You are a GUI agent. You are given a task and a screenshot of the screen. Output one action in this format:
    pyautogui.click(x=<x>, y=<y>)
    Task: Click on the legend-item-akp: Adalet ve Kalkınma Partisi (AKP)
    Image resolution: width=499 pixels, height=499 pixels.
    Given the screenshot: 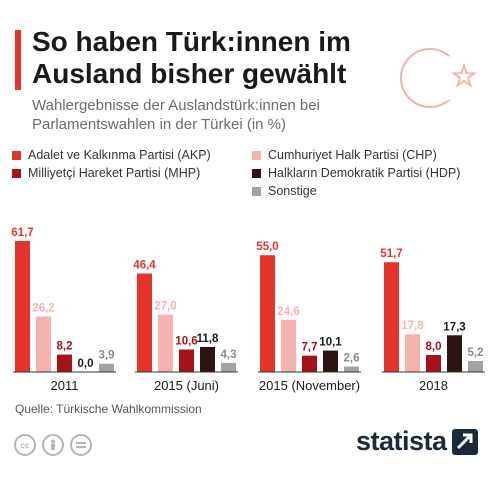 What is the action you would take?
    pyautogui.click(x=111, y=155)
    